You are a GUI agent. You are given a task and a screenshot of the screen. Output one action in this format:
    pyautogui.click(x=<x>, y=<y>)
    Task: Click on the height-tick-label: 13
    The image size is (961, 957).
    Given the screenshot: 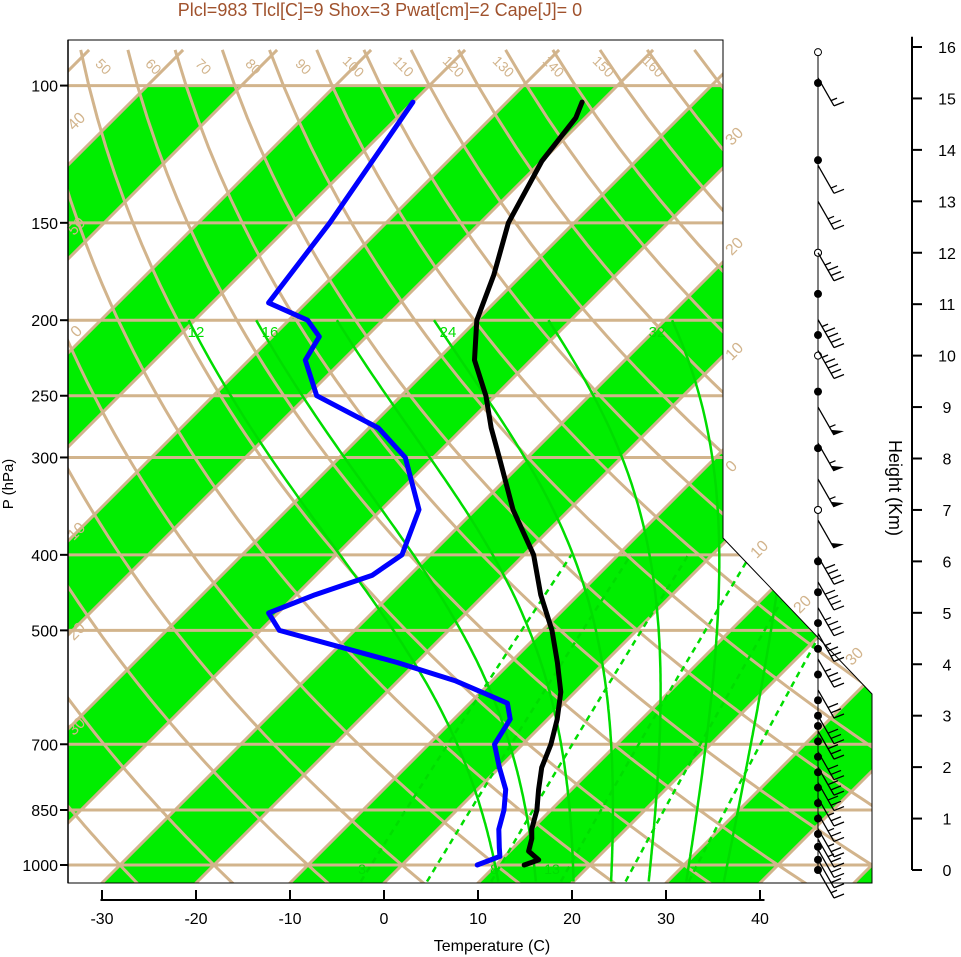 What is the action you would take?
    pyautogui.click(x=947, y=202)
    